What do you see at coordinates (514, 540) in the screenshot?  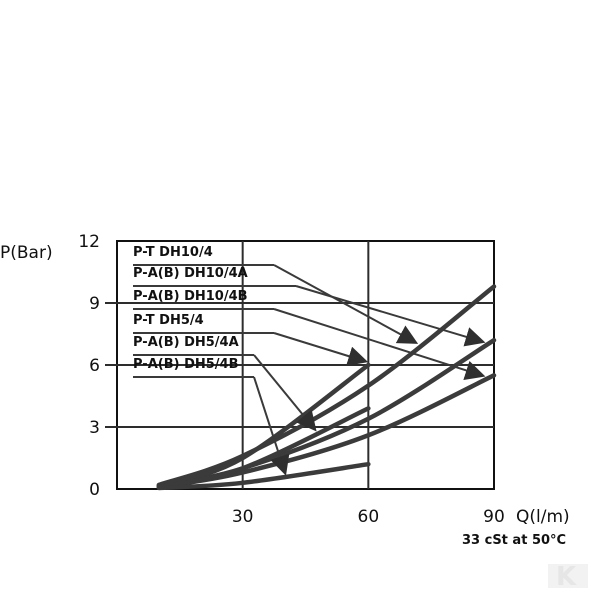 I see `viscosity-note: 33 cSt at 50°C` at bounding box center [514, 540].